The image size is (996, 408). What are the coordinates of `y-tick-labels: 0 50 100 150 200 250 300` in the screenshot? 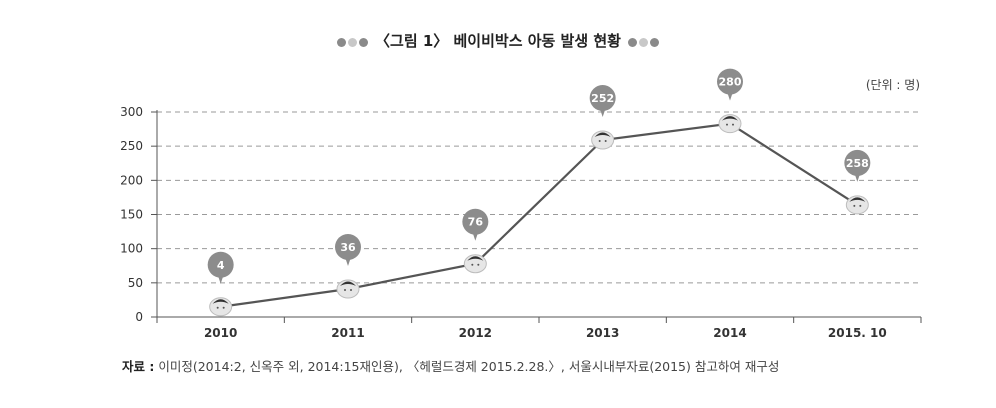 It's located at (131, 214).